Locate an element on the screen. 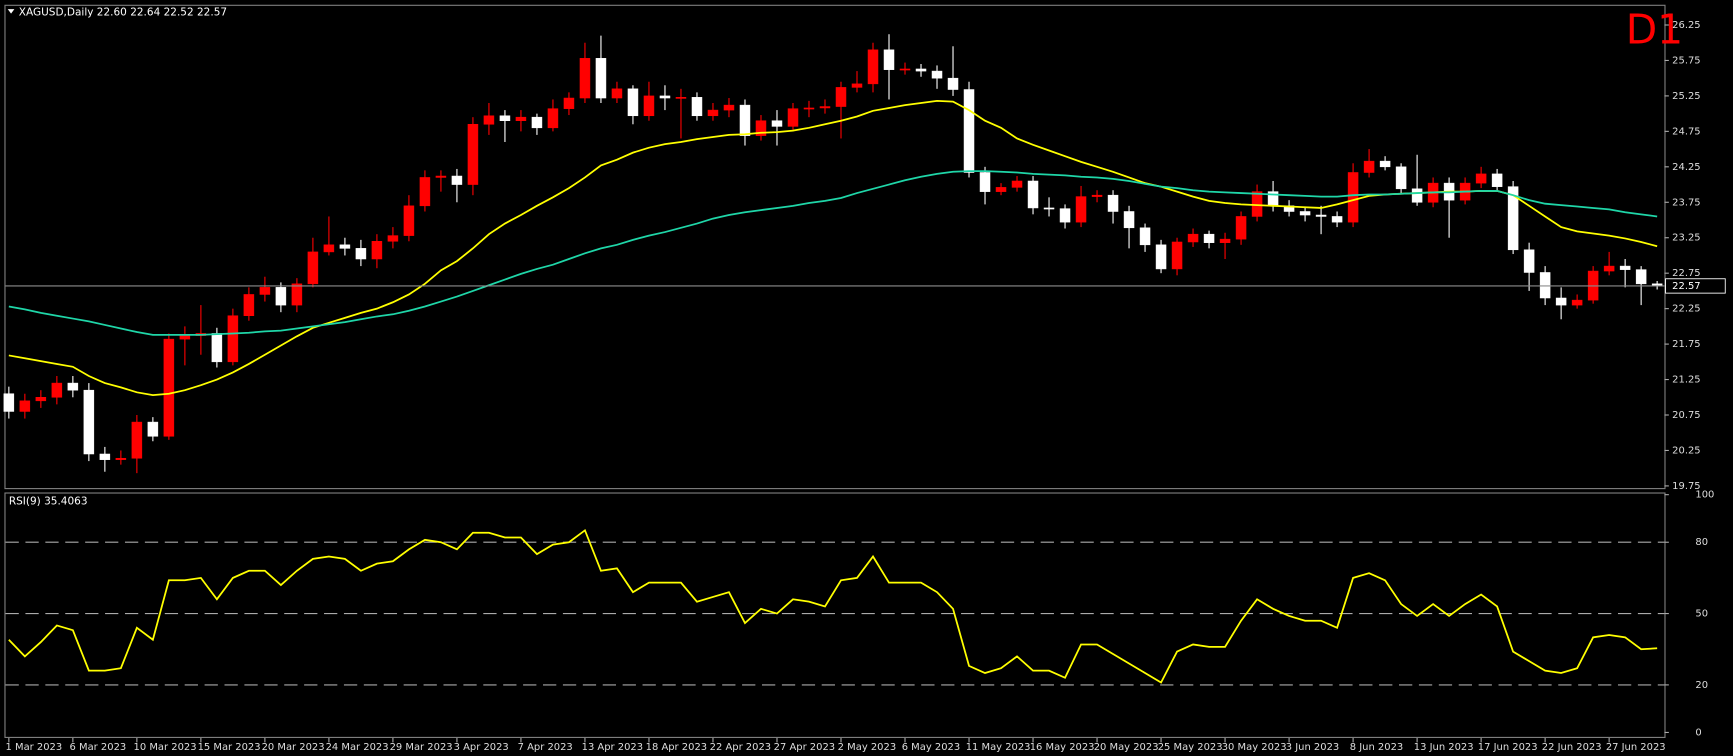  x-tick-label: 30 May 2023 is located at coordinates (1254, 747).